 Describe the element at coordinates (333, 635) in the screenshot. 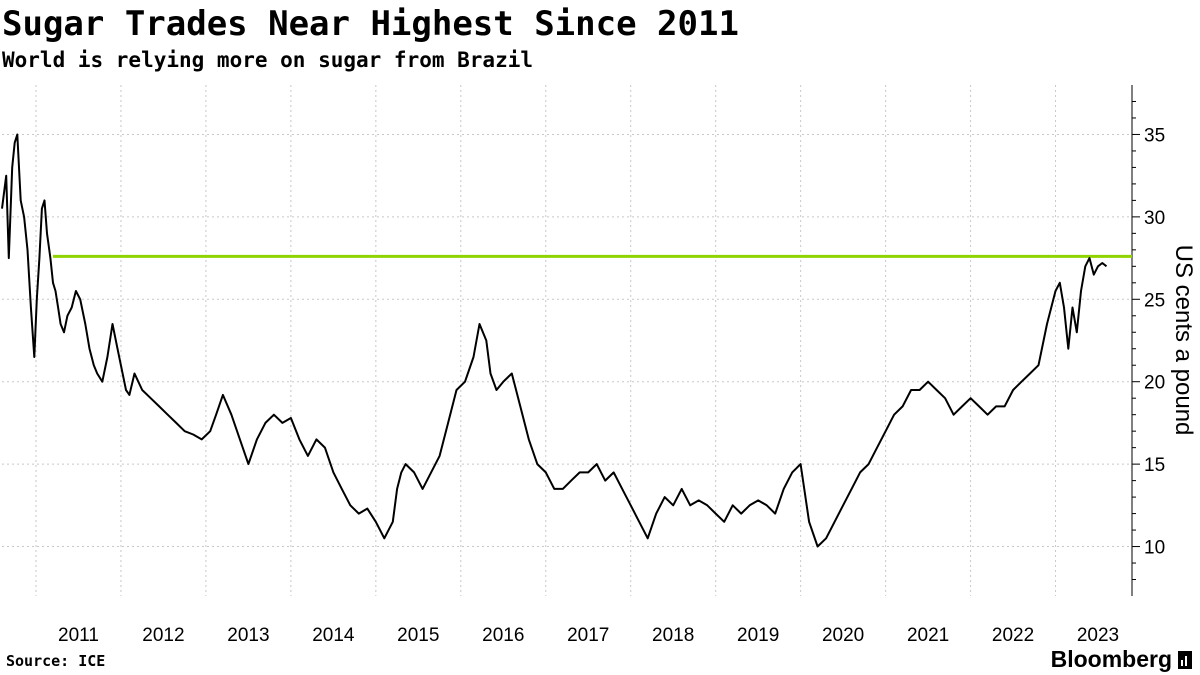

I see `x-tick-label: 2014` at that location.